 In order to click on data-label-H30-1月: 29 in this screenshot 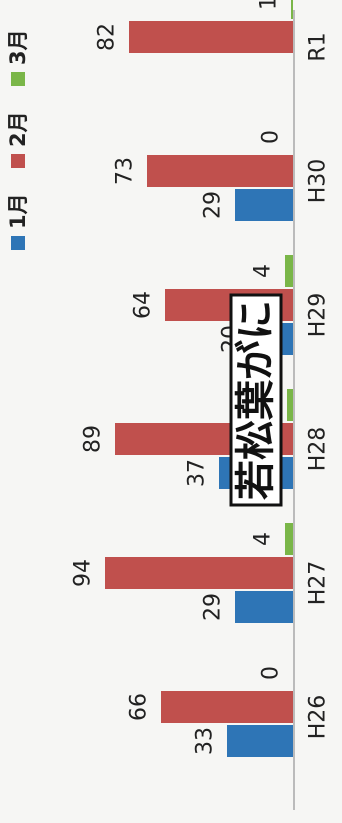, I will do `click(213, 205)`.